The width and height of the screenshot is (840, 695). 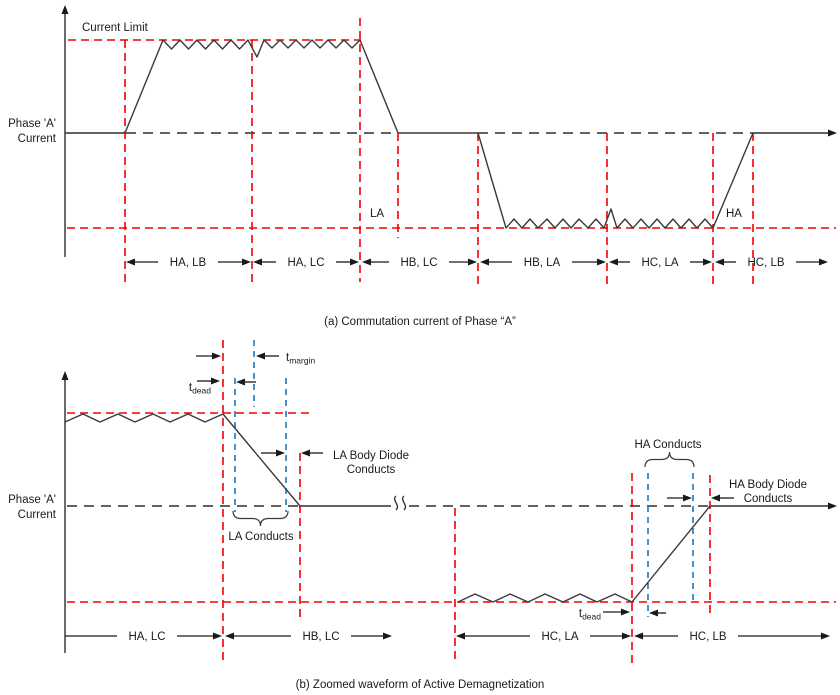 What do you see at coordinates (638, 636) in the screenshot?
I see `b-sec4-left-arrow-icon` at bounding box center [638, 636].